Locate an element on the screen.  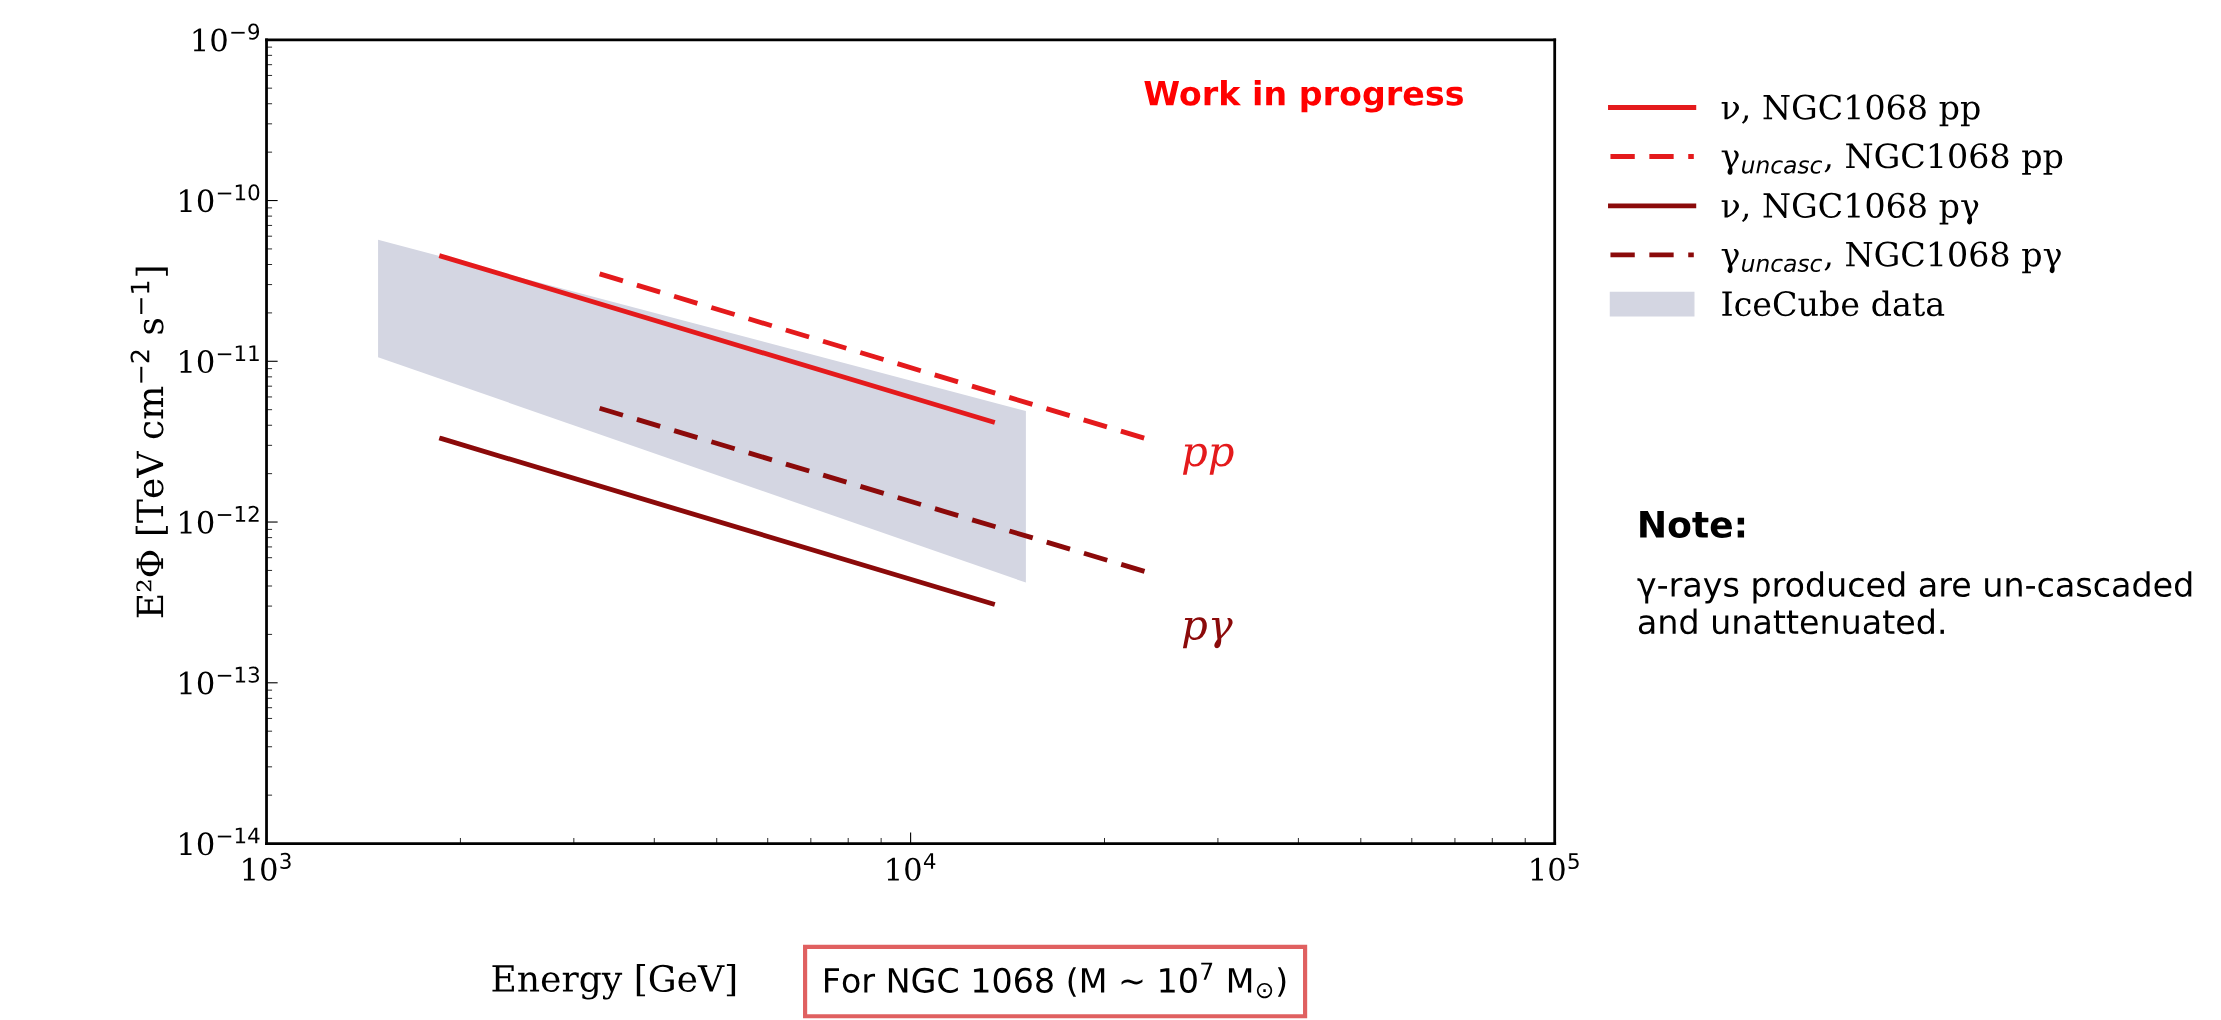
legend-label: ν, NGC1068 pγ is located at coordinates (1850, 208).